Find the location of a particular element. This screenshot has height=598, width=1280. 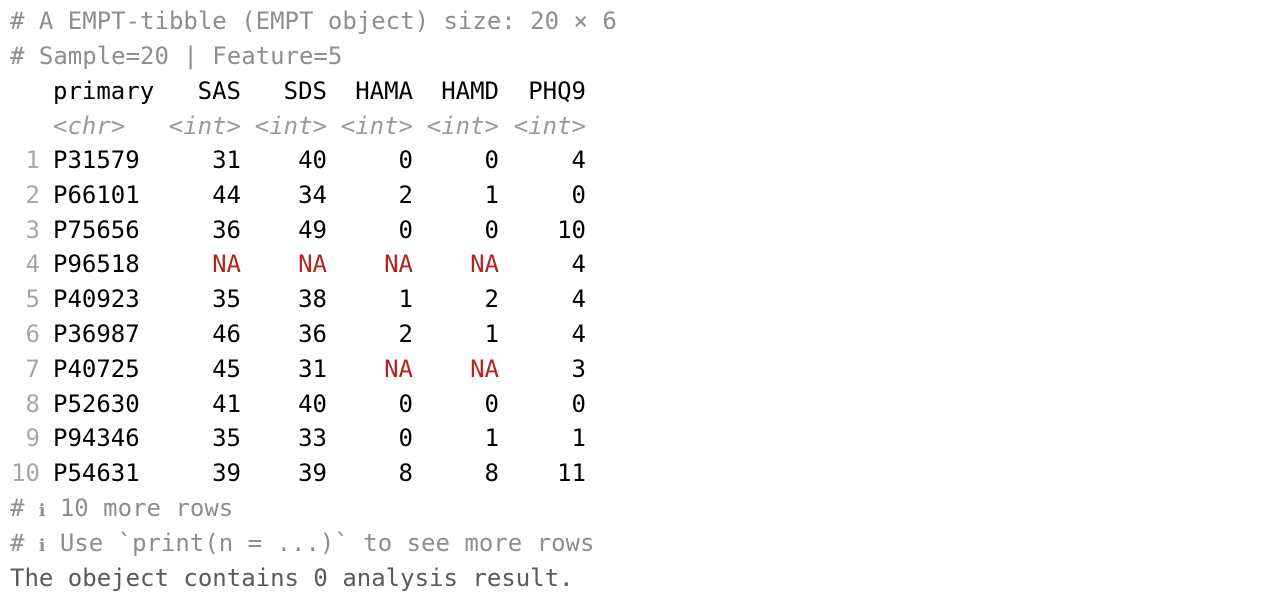

table-cell: 45 is located at coordinates (226, 369).